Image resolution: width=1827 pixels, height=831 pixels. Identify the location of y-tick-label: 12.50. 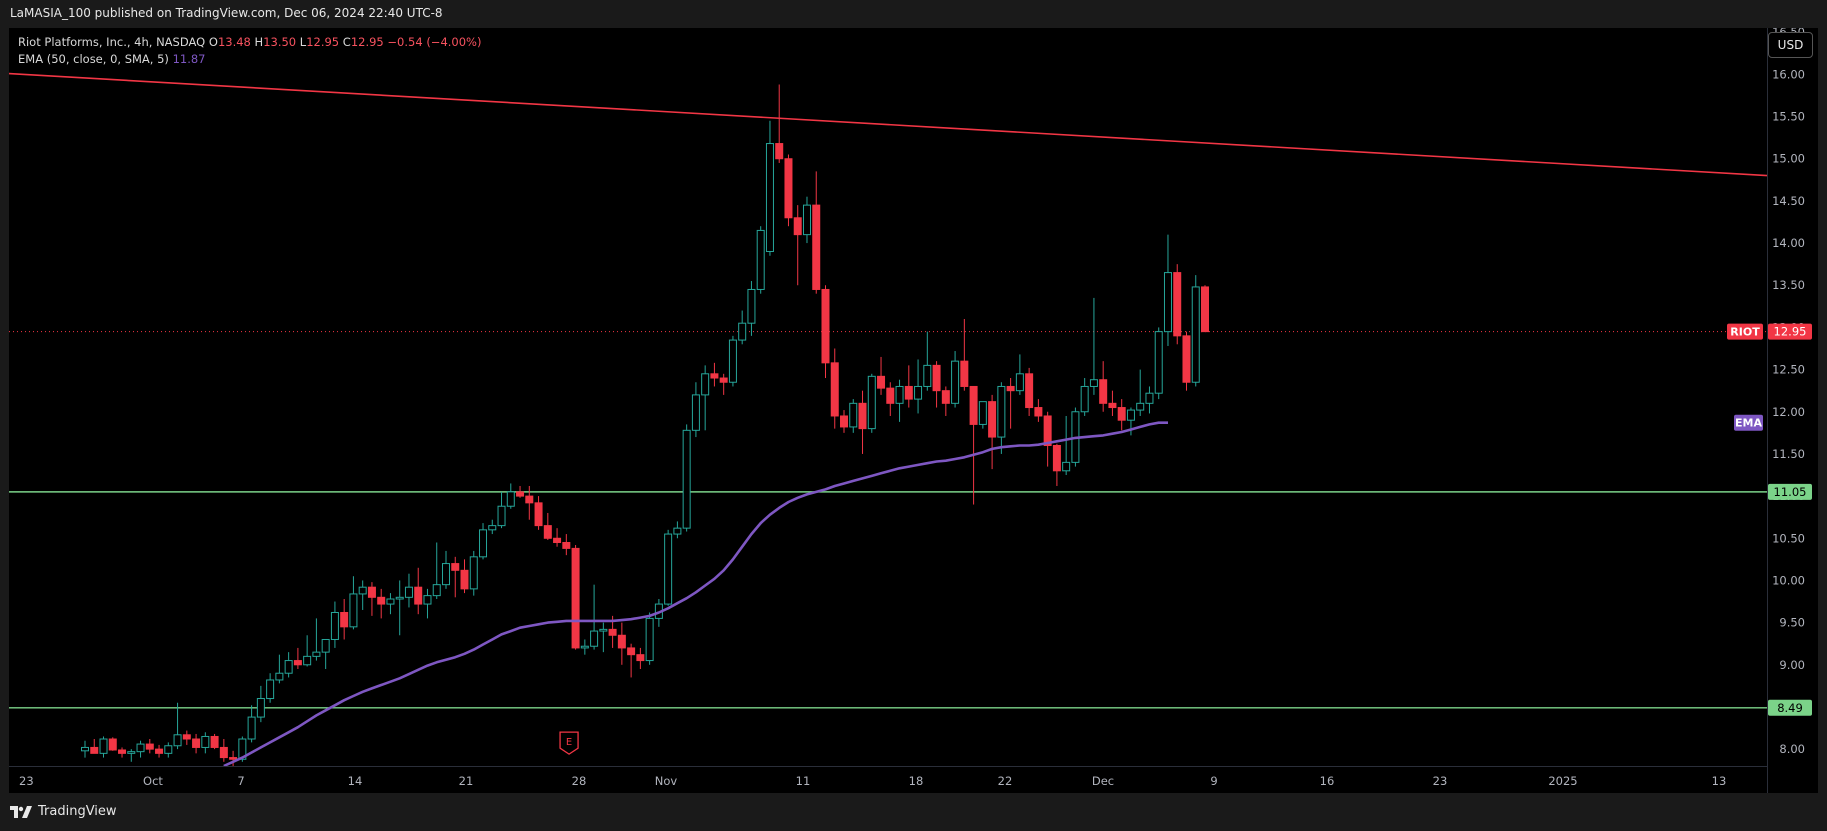
(1788, 370).